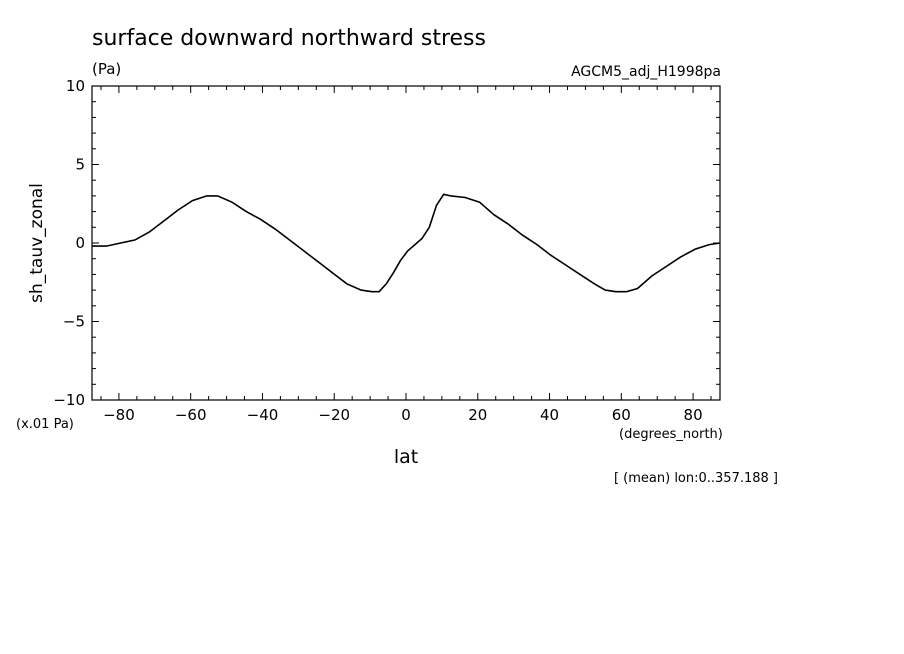 The image size is (904, 654). I want to click on y-tick-labels: −10 −5 0 5 10, so click(69, 243).